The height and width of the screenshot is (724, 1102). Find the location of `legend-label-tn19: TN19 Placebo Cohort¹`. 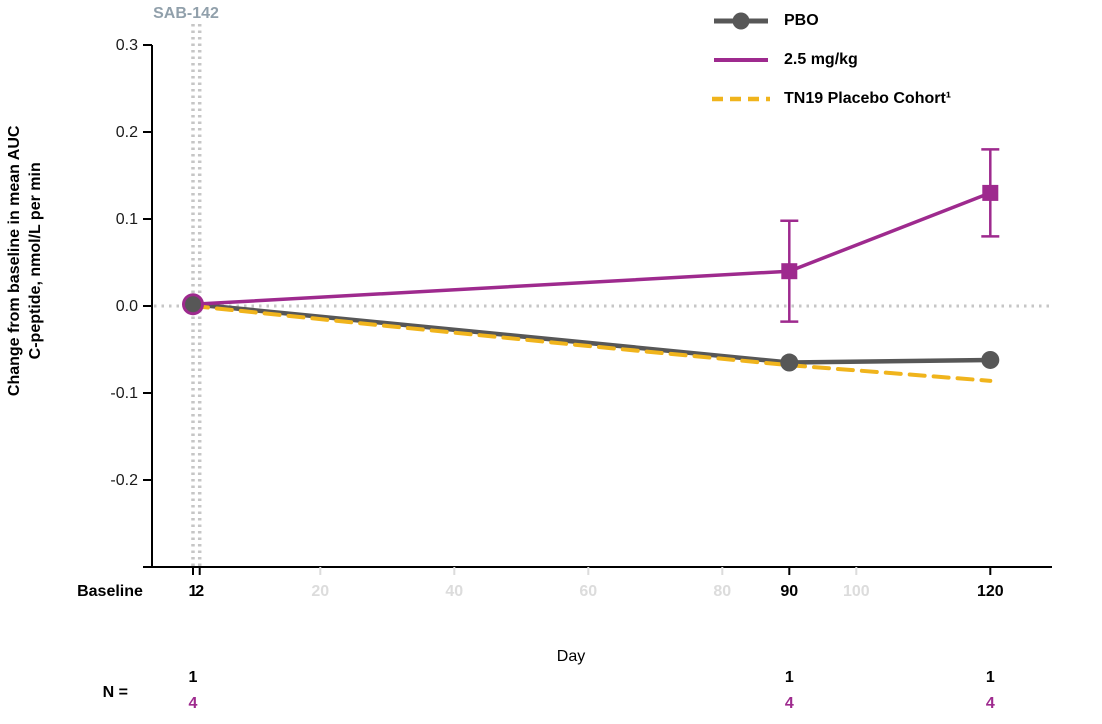

legend-label-tn19: TN19 Placebo Cohort¹ is located at coordinates (868, 98).